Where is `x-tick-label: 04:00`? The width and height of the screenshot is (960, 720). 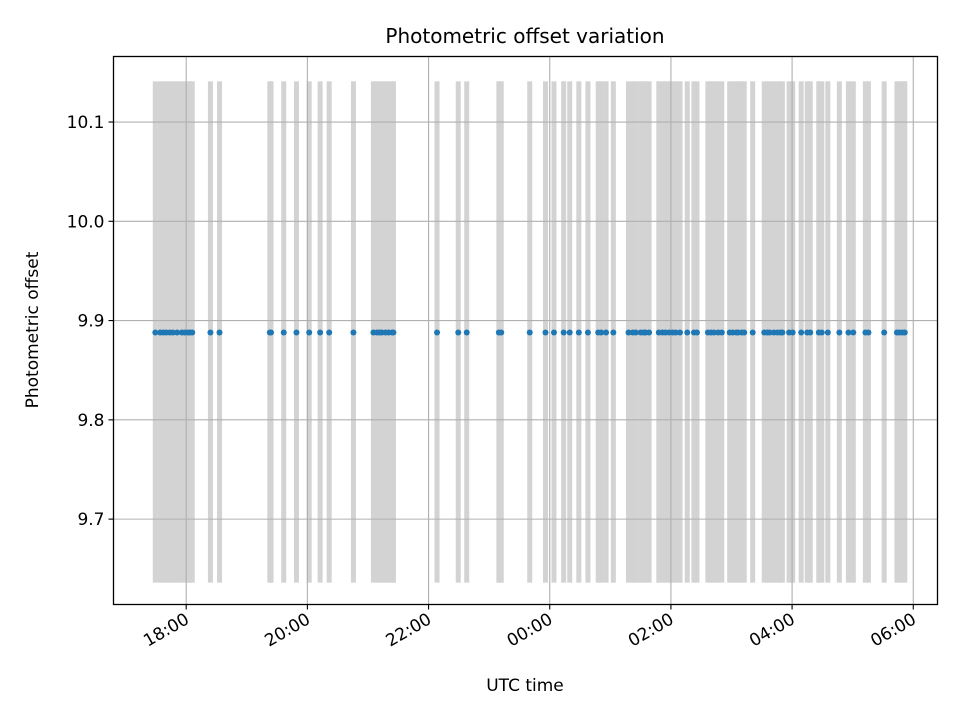
x-tick-label: 04:00 is located at coordinates (772, 631).